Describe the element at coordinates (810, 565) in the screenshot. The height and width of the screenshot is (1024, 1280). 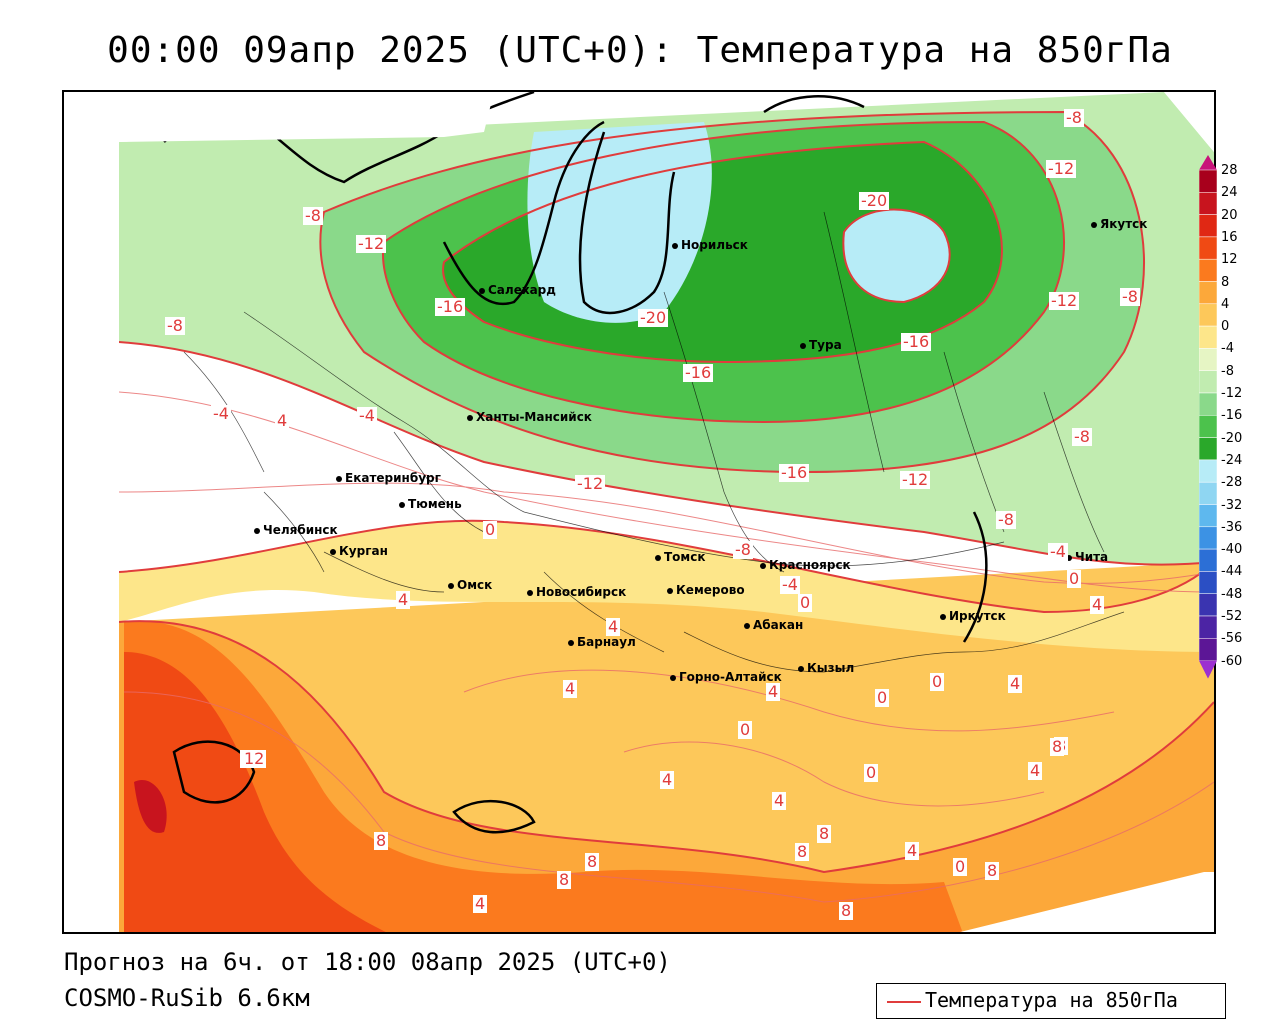
I see `city-label: Красноярск` at that location.